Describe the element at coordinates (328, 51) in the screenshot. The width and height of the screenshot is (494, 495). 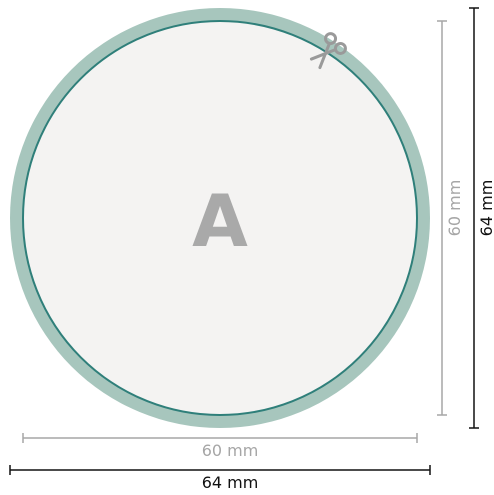
I see `scissors-icon` at that location.